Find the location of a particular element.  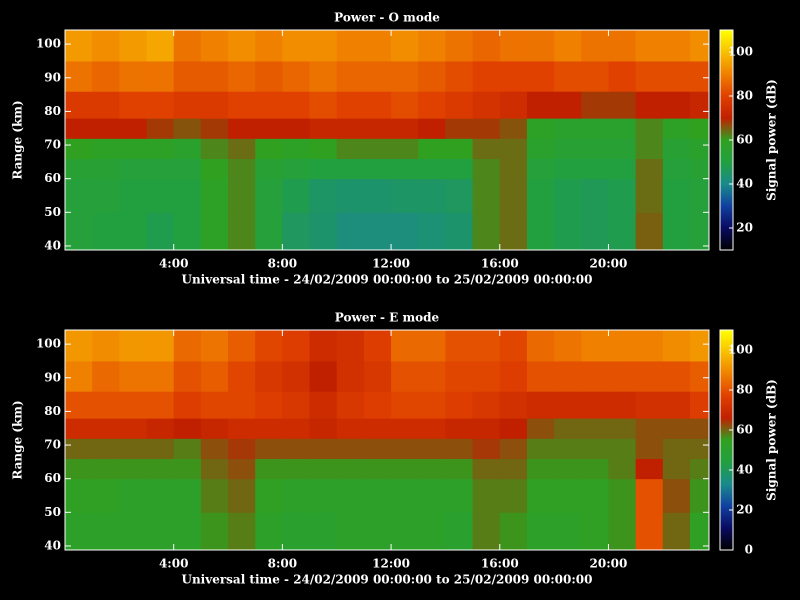

colorbar-tick-label: 20 is located at coordinates (744, 510).